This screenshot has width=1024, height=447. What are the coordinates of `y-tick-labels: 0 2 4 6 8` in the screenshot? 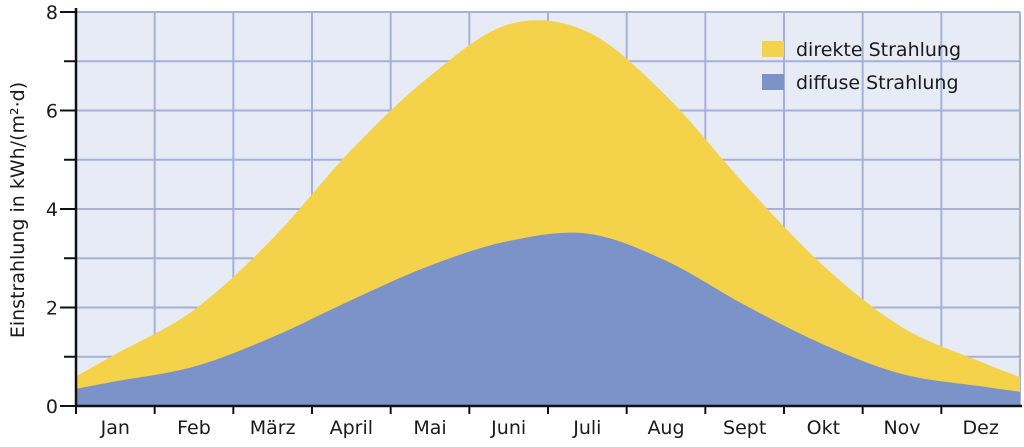 It's located at (52, 210).